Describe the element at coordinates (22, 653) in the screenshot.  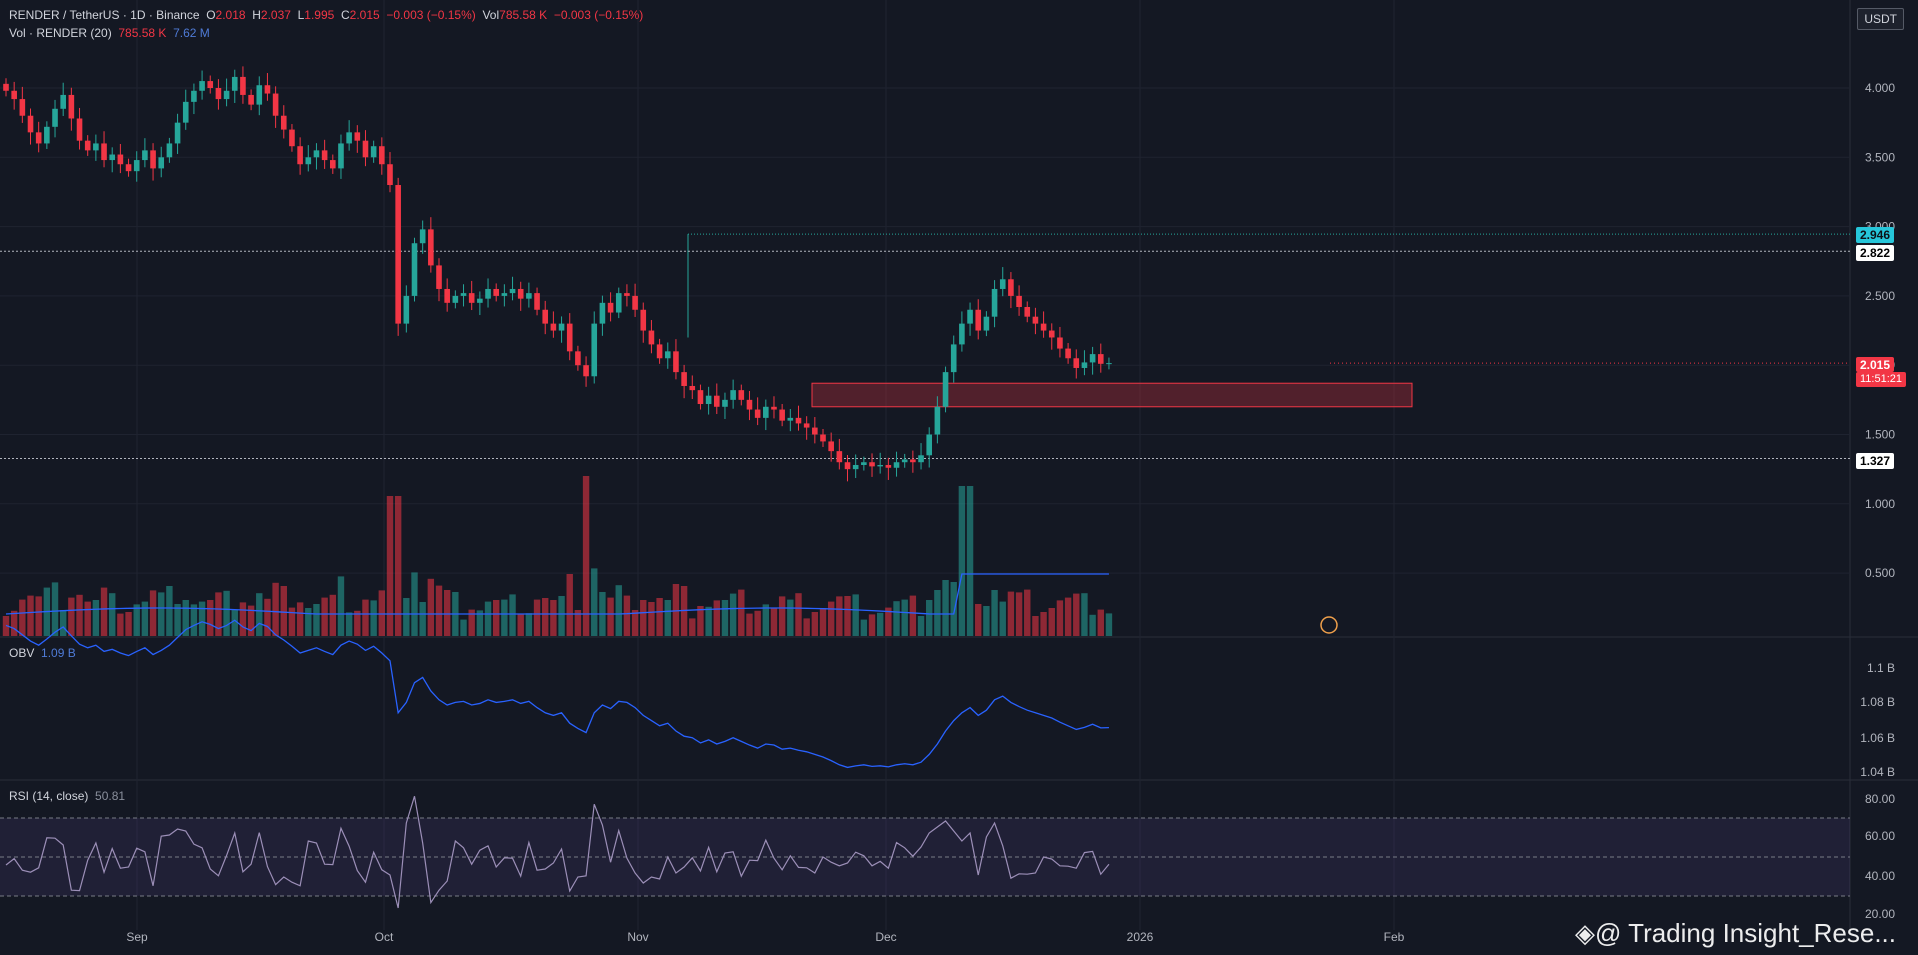
I see `obv-title: OBV` at that location.